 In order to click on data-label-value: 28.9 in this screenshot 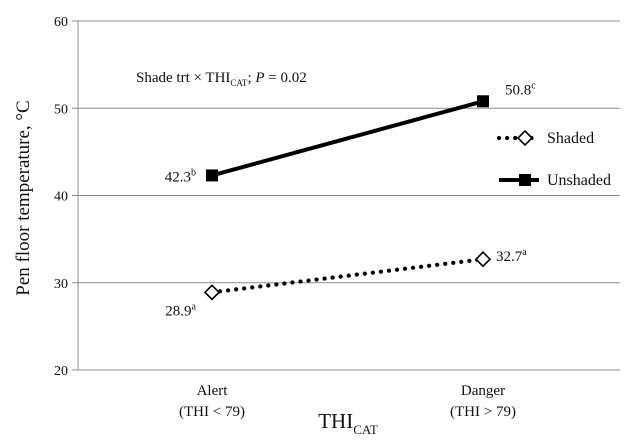, I will do `click(178, 311)`.